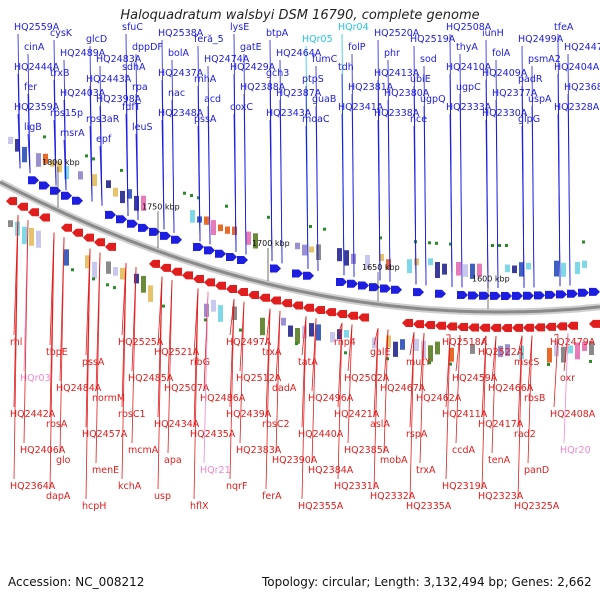 Image resolution: width=600 pixels, height=600 pixels. I want to click on forward-gene-label: gatE, so click(251, 47).